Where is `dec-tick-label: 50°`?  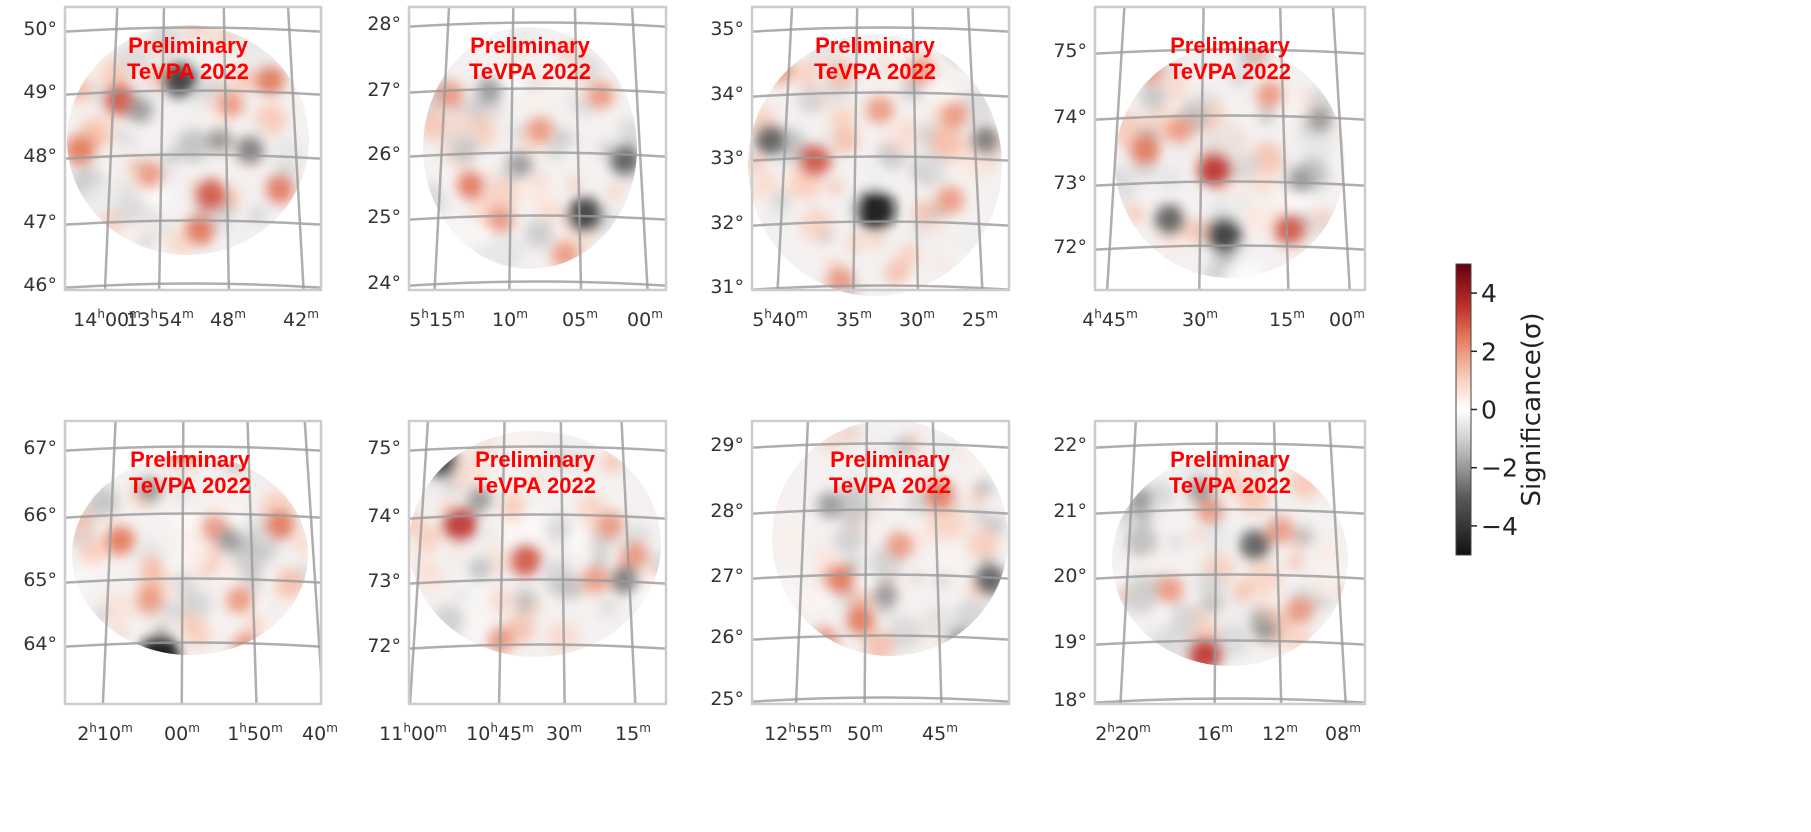
dec-tick-label: 50° is located at coordinates (40, 29).